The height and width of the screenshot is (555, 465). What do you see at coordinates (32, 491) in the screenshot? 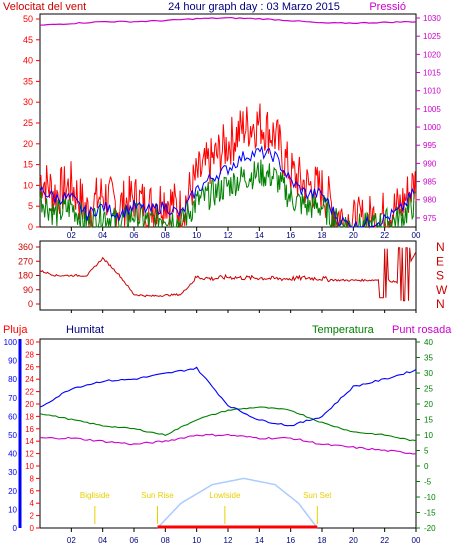
I see `pluja-tick-label: 6` at bounding box center [32, 491].